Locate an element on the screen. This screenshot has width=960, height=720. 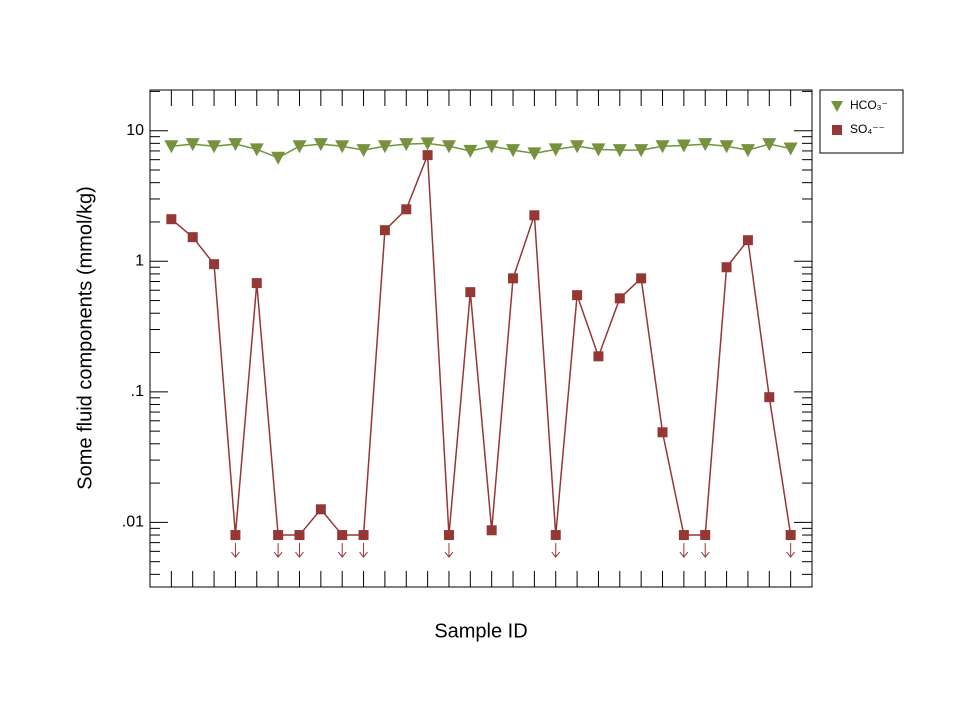
y-tick-label: 1 is located at coordinates (139, 260).